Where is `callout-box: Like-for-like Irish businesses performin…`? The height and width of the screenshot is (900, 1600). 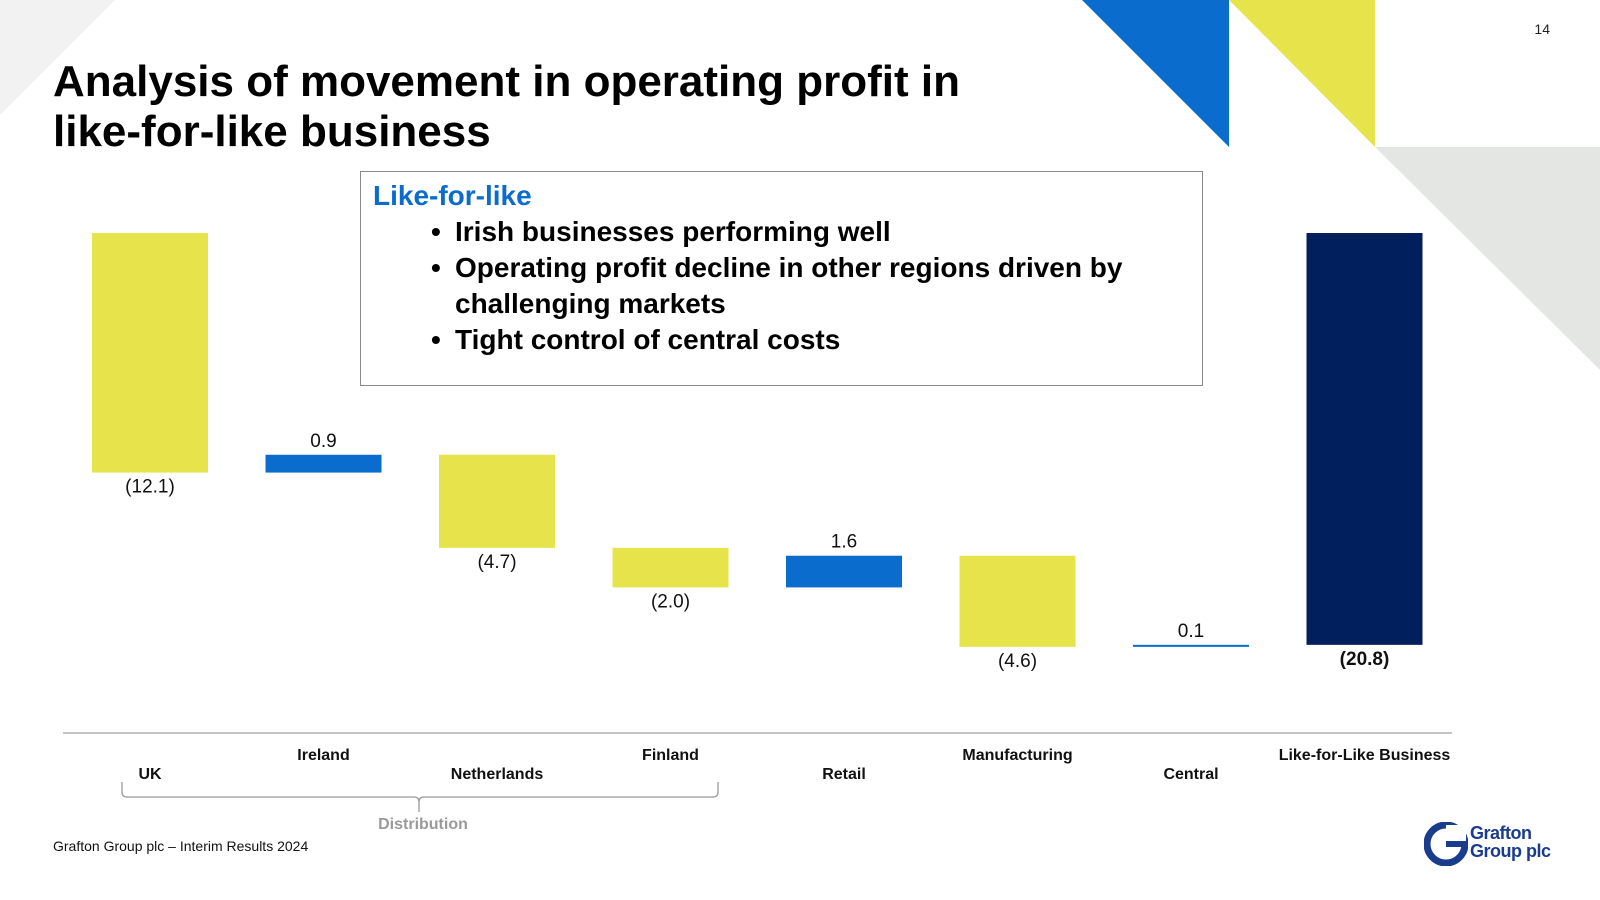
callout-box: Like-for-like Irish businesses performin… is located at coordinates (781, 278).